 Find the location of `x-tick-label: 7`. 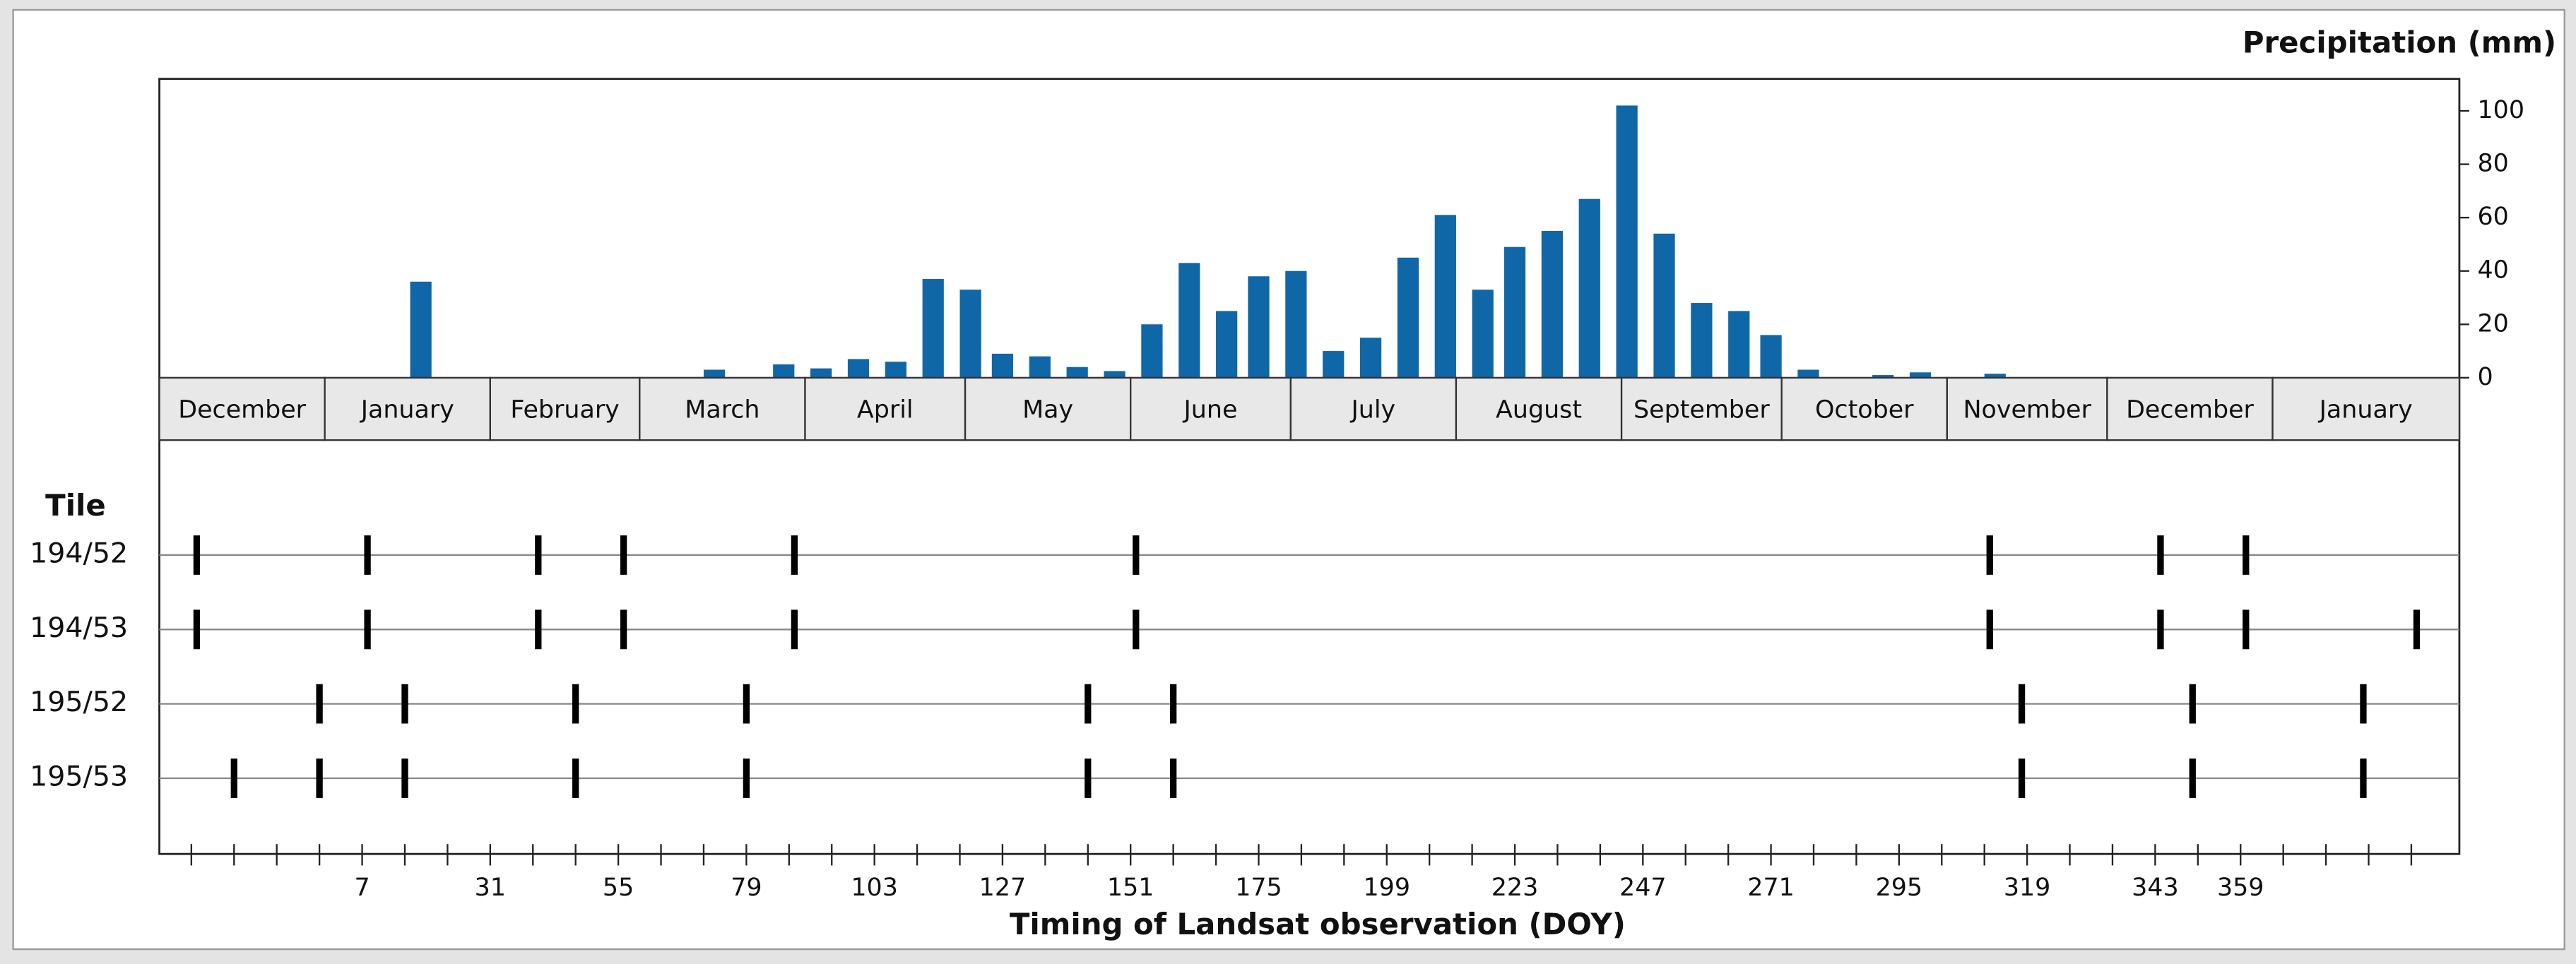

x-tick-label: 7 is located at coordinates (362, 888).